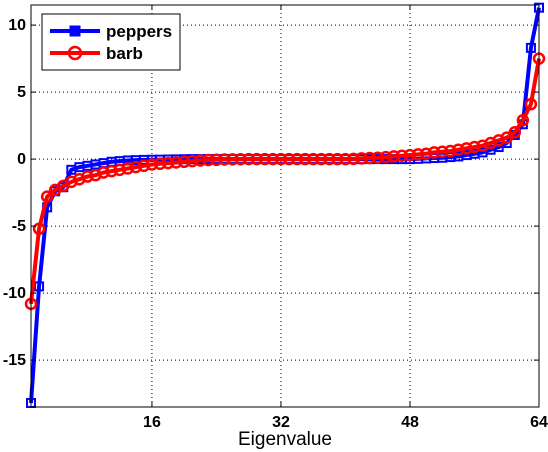 Image resolution: width=548 pixels, height=452 pixels. Describe the element at coordinates (14, 293) in the screenshot. I see `y-tick-label: -10` at that location.